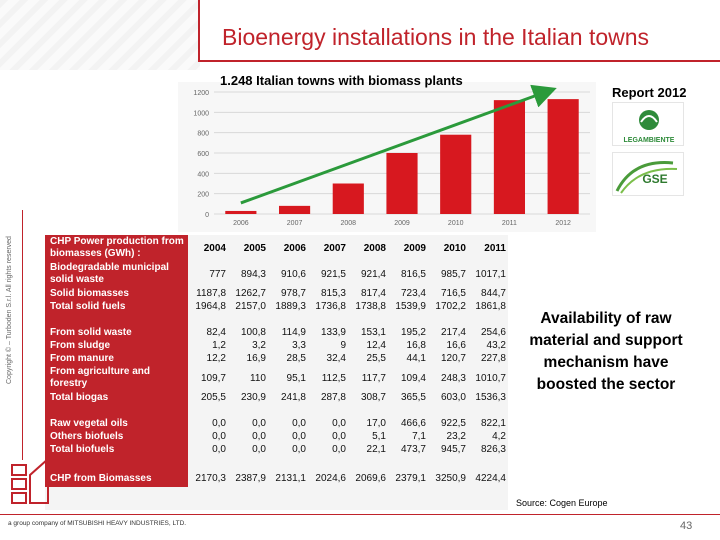  Describe the element at coordinates (116, 306) in the screenshot. I see `row-label: Total solid fuels` at that location.